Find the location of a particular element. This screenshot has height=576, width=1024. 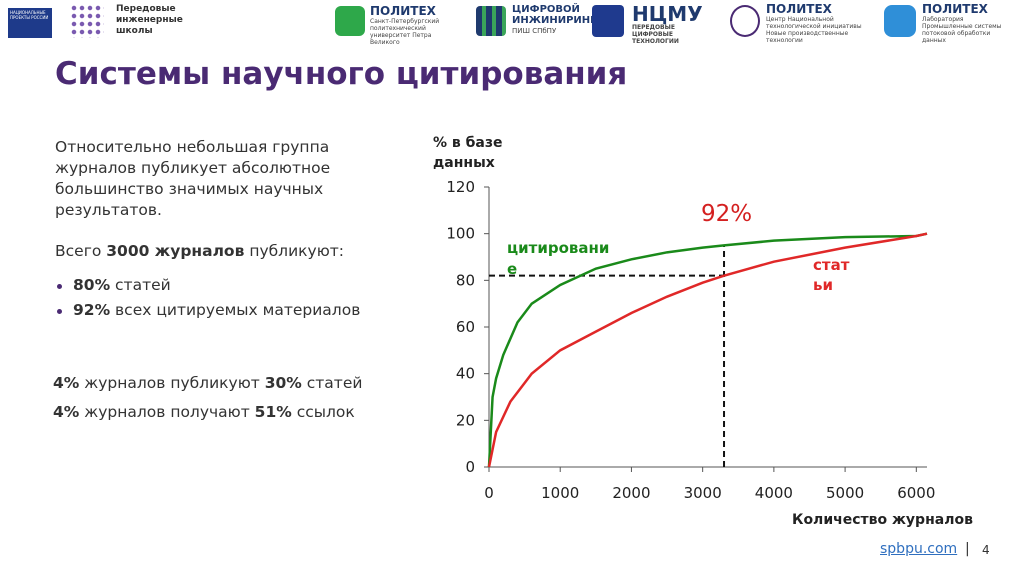

slide-title: Системы научного цитирования is located at coordinates (341, 74).